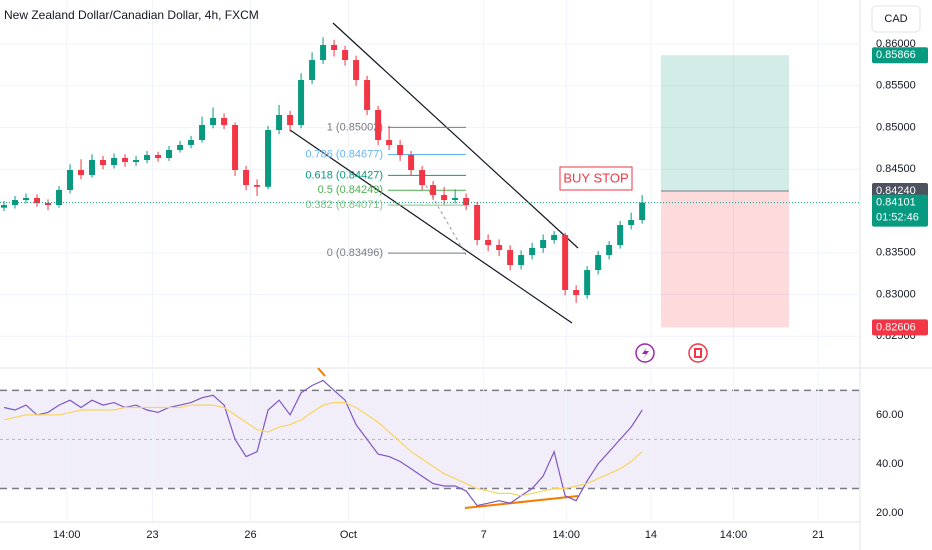 Image resolution: width=932 pixels, height=550 pixels. What do you see at coordinates (896, 127) in the screenshot?
I see `y-tick-label: 0.85000` at bounding box center [896, 127].